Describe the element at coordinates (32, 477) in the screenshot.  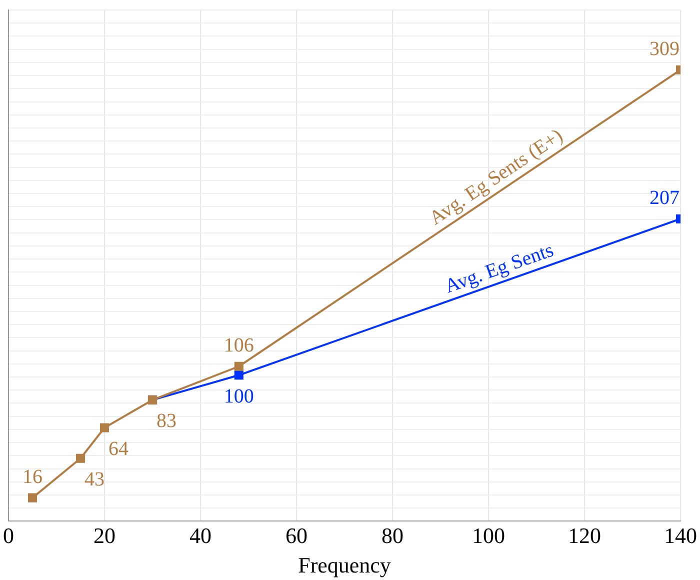
I see `data-label: 16` at that location.